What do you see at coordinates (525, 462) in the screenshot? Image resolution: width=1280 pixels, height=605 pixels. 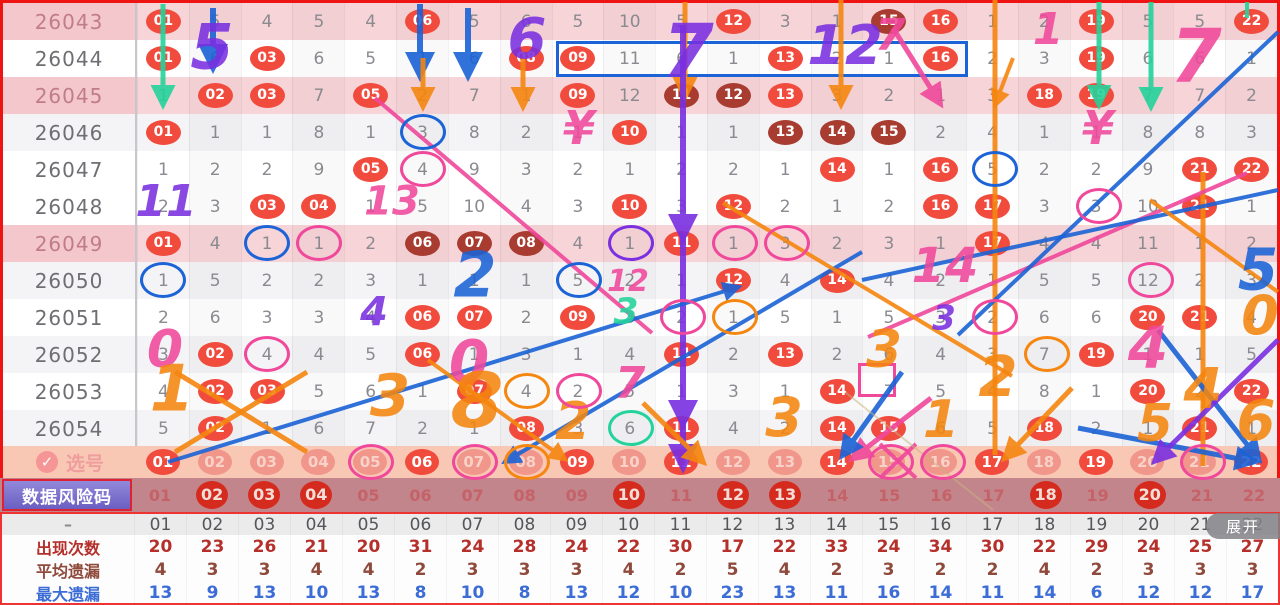 I see `select-number-08: 08` at bounding box center [525, 462].